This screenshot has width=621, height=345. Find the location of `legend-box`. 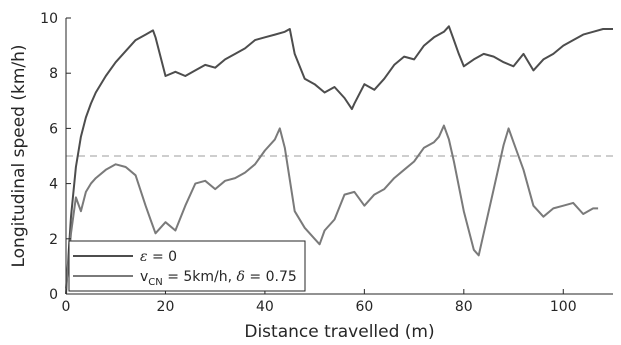

legend-box is located at coordinates (187, 266).